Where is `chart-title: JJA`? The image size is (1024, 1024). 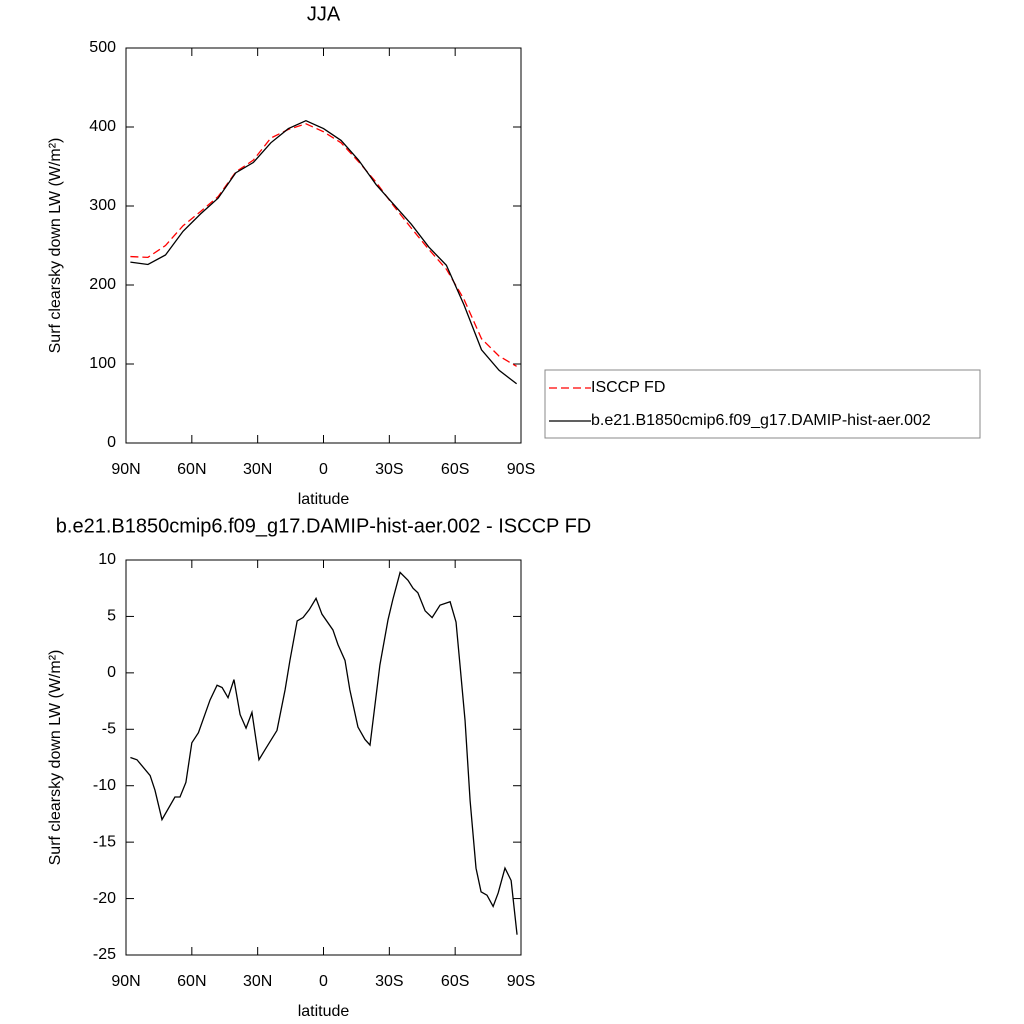
chart-title: JJA is located at coordinates (324, 14).